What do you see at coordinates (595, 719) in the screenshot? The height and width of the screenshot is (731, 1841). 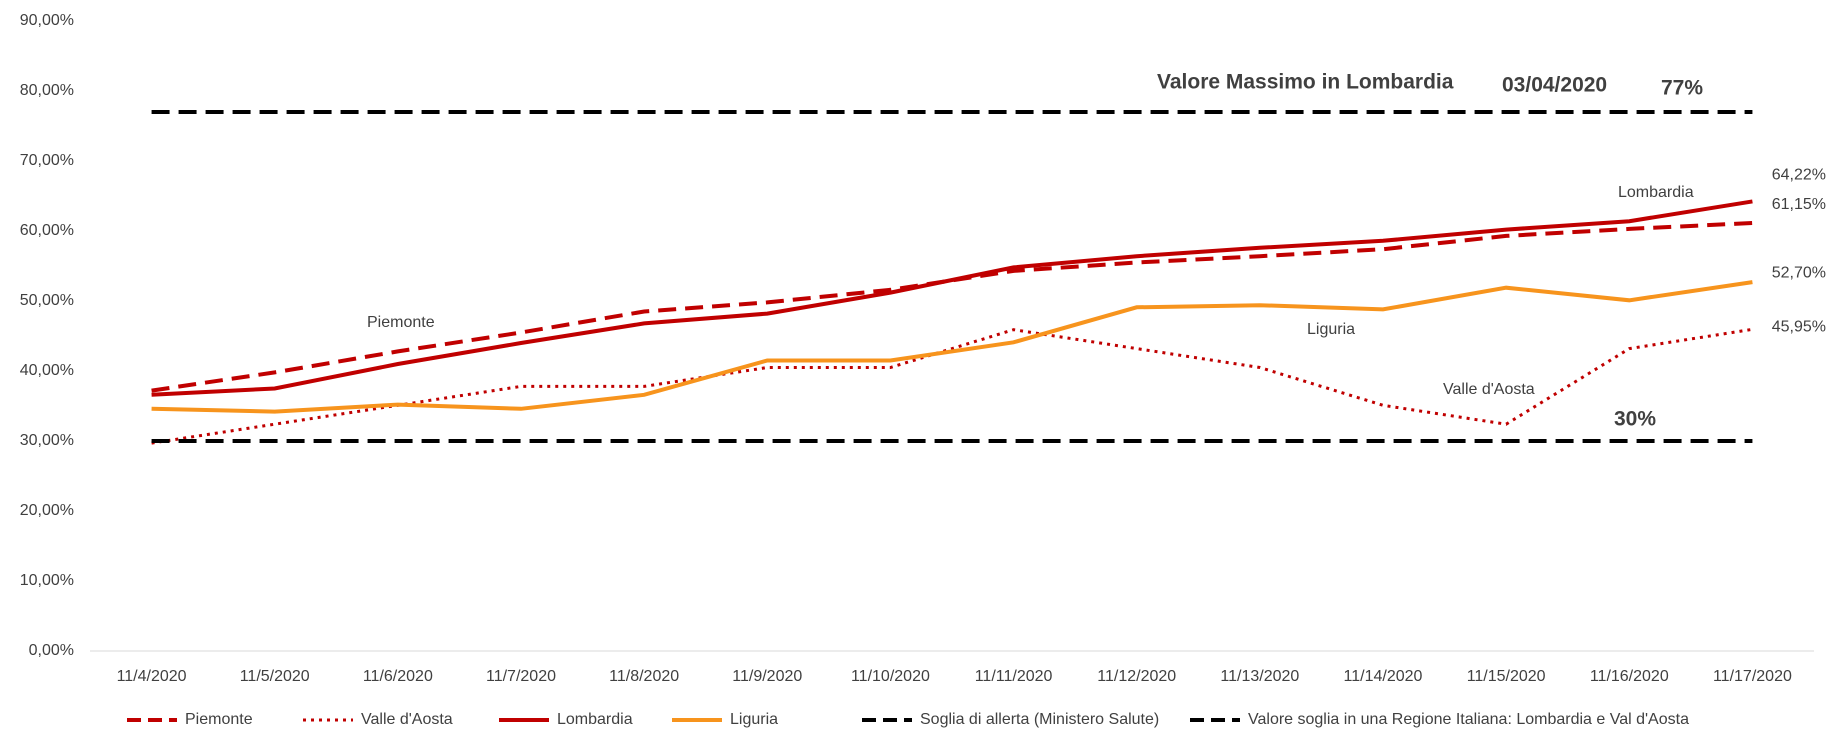 I see `legend-label: Lombardia` at bounding box center [595, 719].